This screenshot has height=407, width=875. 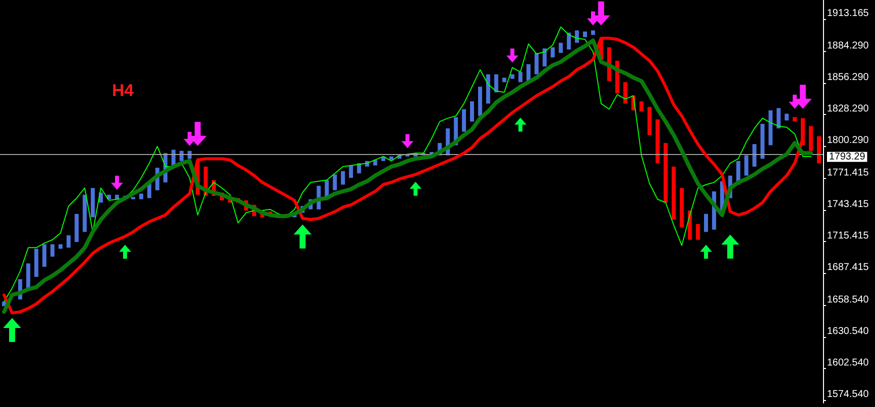 What do you see at coordinates (848, 300) in the screenshot?
I see `y-tick-label: 1658.540` at bounding box center [848, 300].